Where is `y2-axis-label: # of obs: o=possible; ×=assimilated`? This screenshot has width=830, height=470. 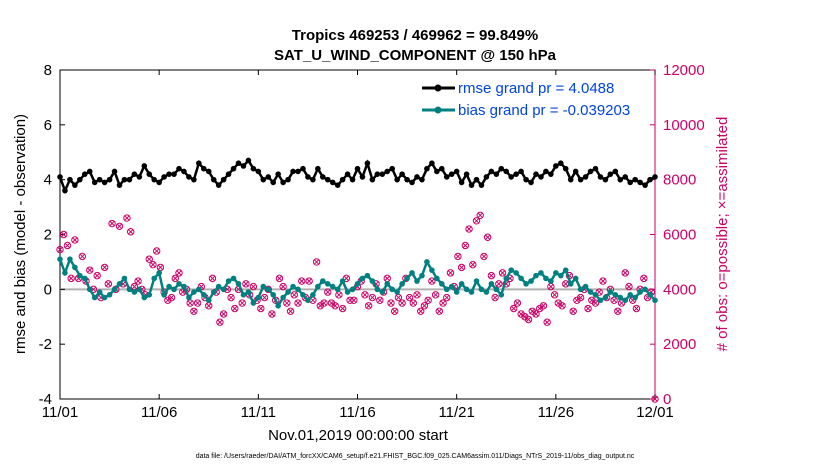 y2-axis-label: # of obs: o=possible; ×=assimilated is located at coordinates (722, 234).